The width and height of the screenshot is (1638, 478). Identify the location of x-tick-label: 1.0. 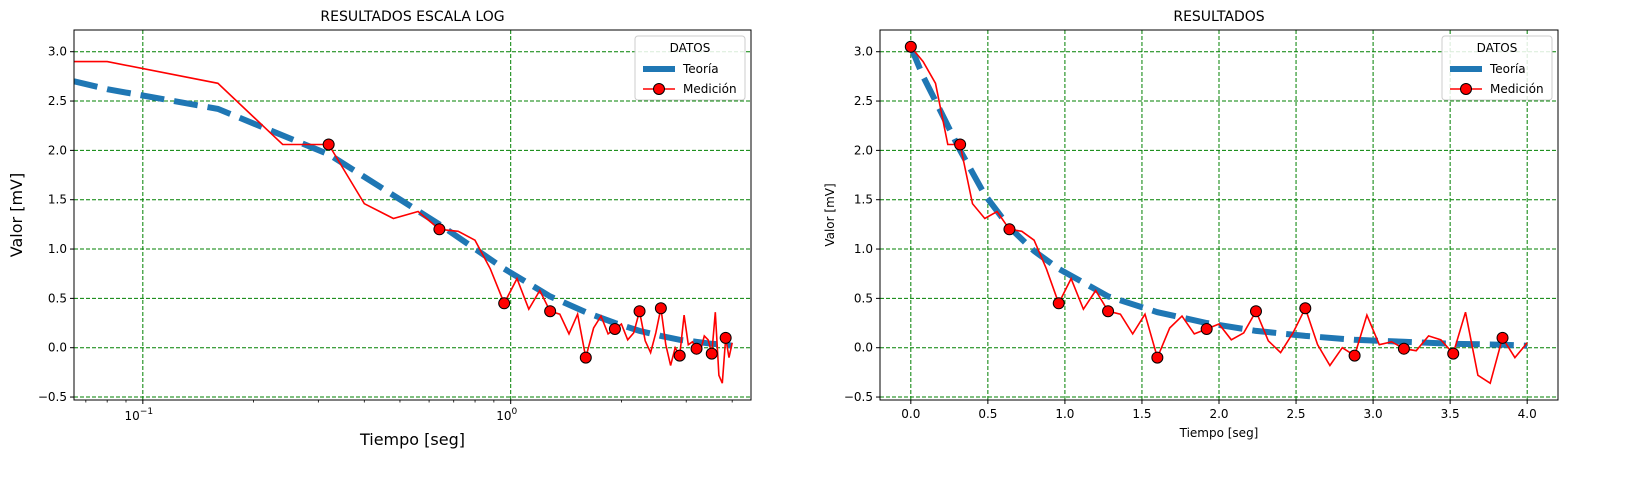
(1064, 414).